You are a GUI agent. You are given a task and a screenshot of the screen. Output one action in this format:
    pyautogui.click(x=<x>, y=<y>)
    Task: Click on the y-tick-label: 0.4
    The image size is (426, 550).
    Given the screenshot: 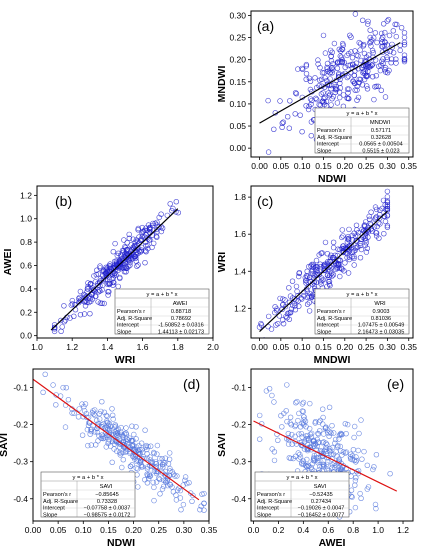 What is the action you would take?
    pyautogui.click(x=26, y=289)
    